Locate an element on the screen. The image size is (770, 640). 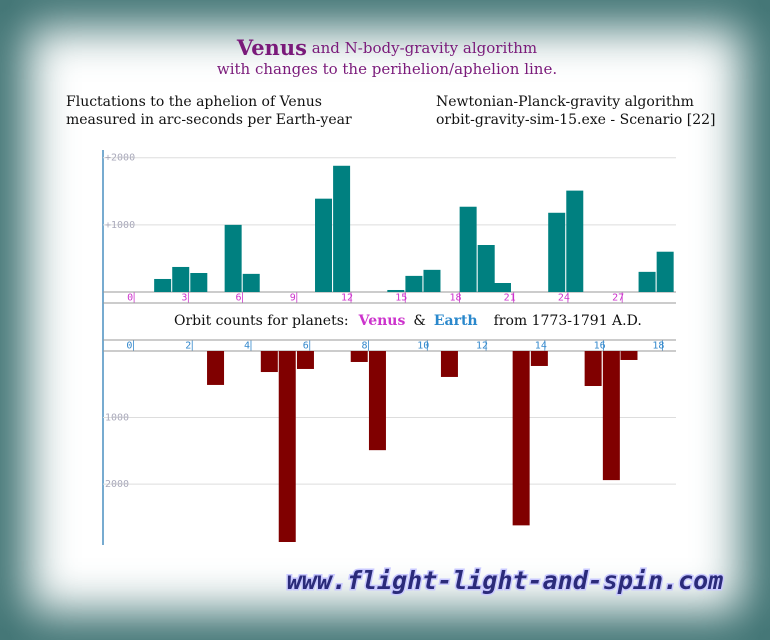
right-note: Newtonian-Planck-gravity algorithm is located at coordinates (565, 102).